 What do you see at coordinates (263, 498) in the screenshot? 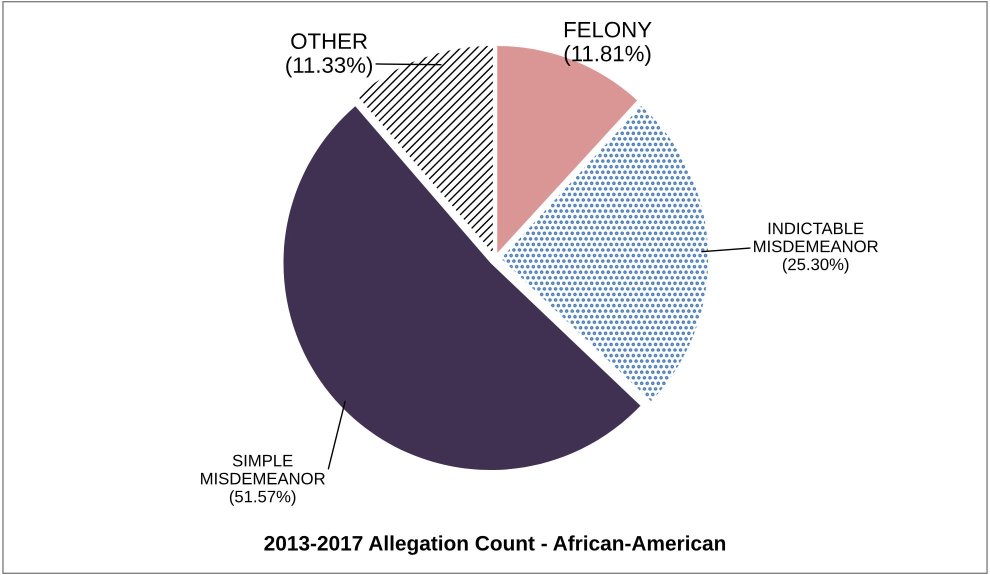
I see `data-label: (51.57%)` at bounding box center [263, 498].